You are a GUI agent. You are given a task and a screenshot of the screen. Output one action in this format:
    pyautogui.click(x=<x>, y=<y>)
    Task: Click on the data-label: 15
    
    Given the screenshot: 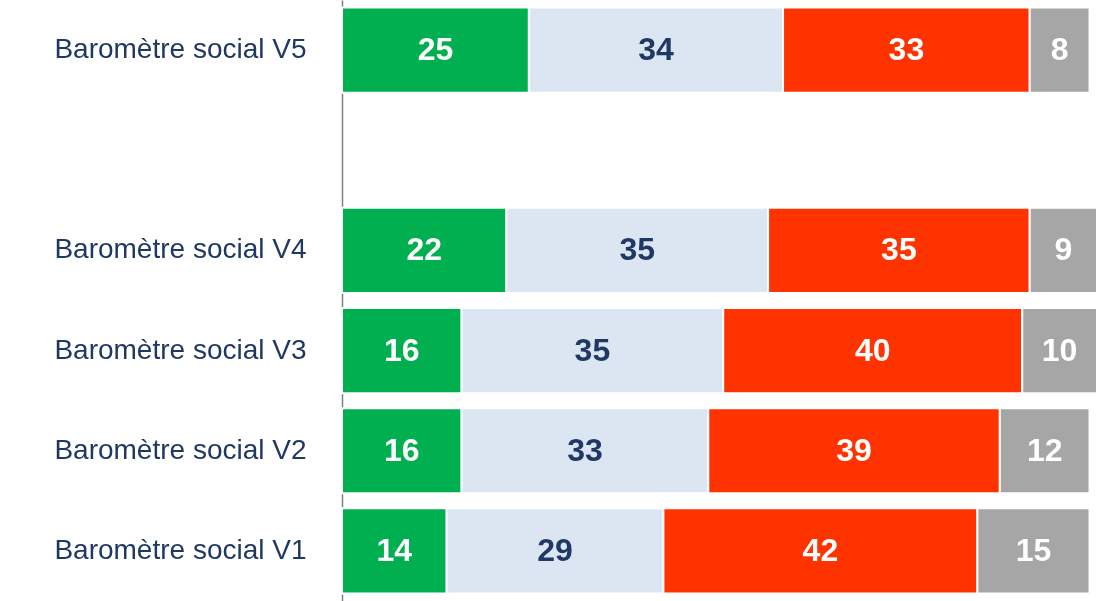 What is the action you would take?
    pyautogui.click(x=1033, y=549)
    